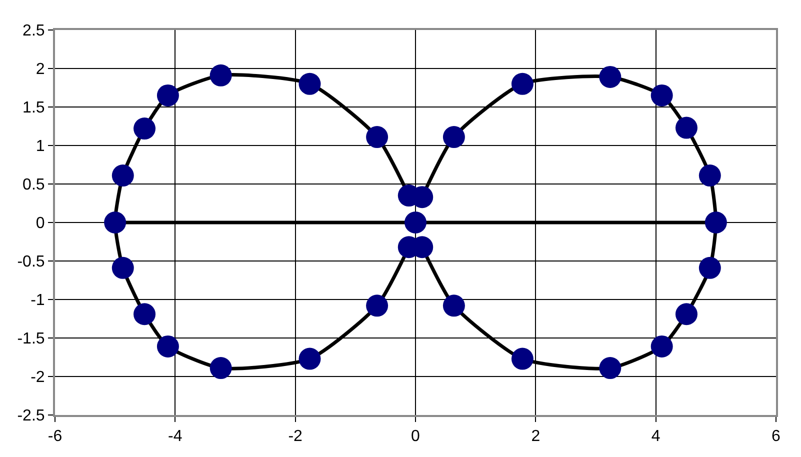  Describe the element at coordinates (295, 437) in the screenshot. I see `x-tick-label: -2` at that location.